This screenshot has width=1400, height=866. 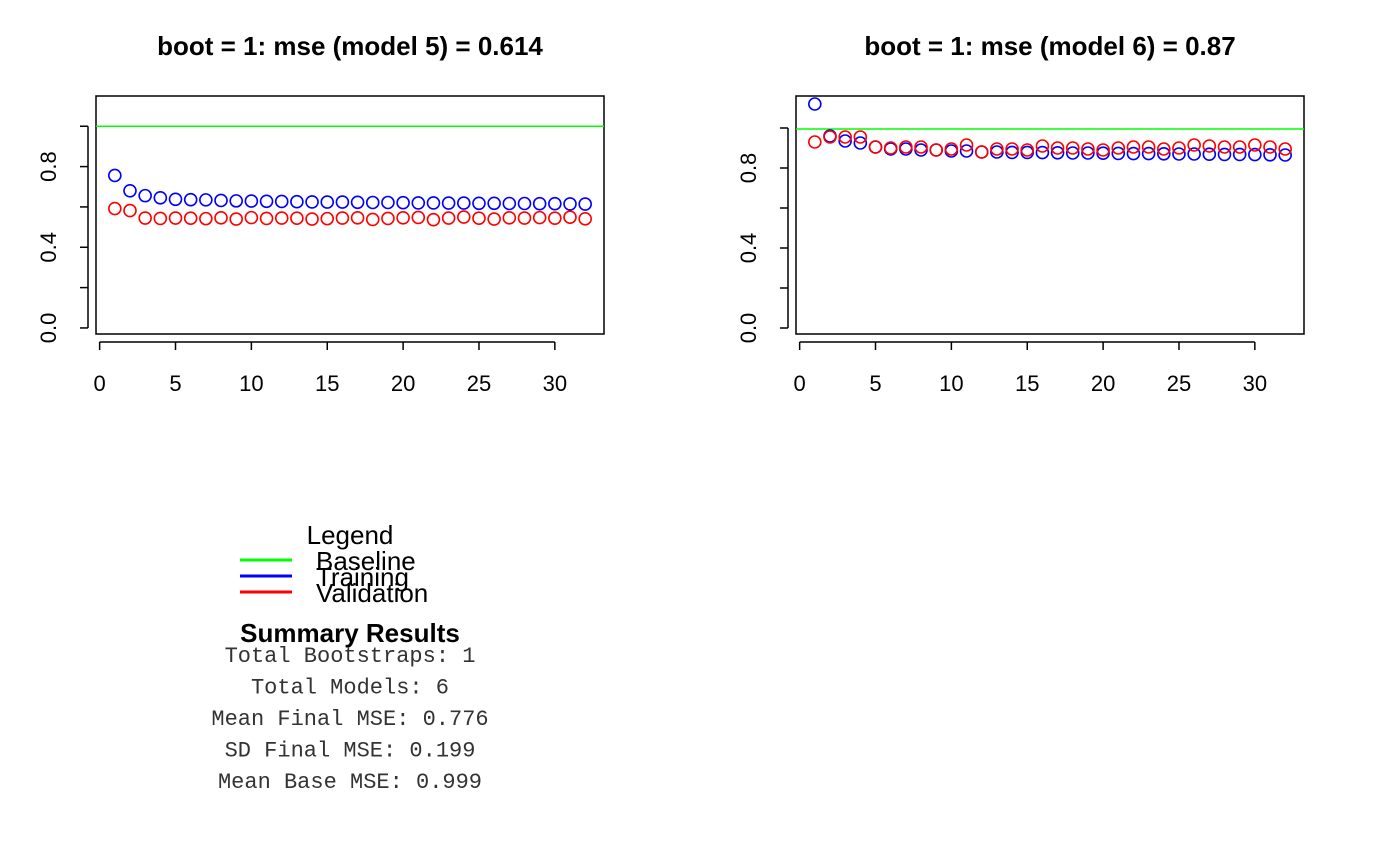 What do you see at coordinates (350, 46) in the screenshot?
I see `chart-title: boot = 1: mse (model 5) = 0.614` at bounding box center [350, 46].